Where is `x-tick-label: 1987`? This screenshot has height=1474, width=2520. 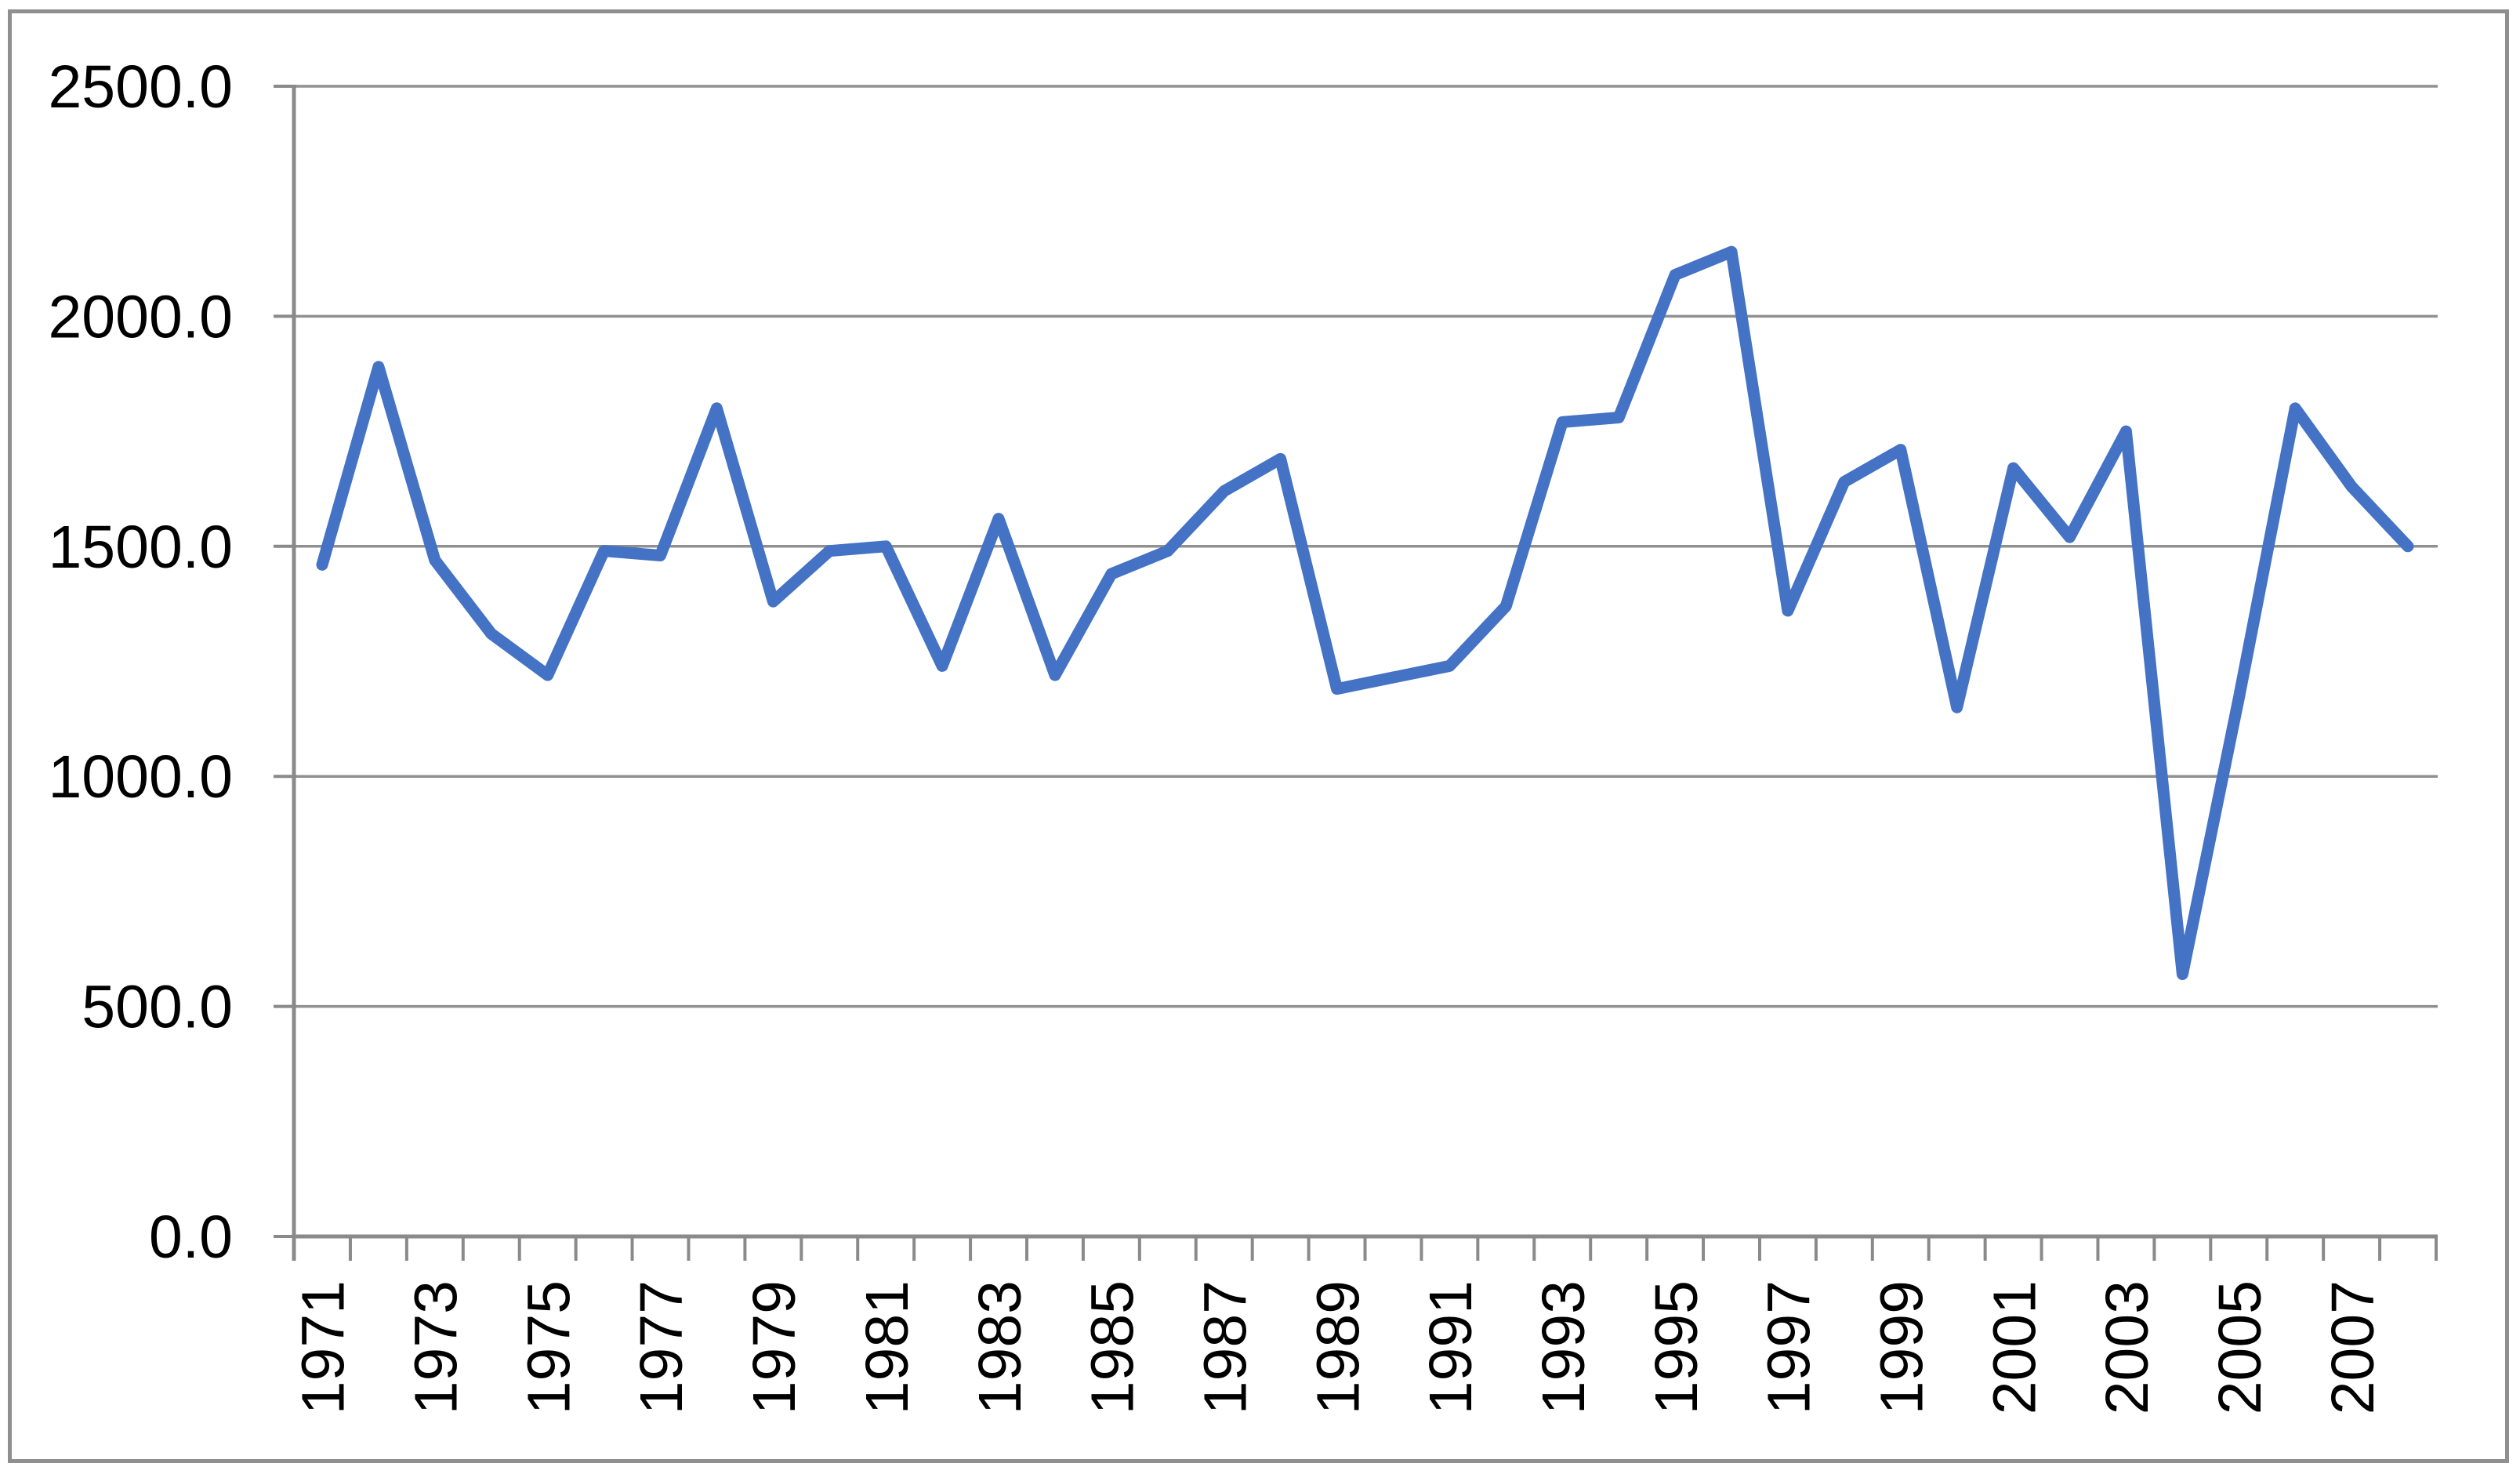 x-tick-label: 1987 is located at coordinates (1225, 1347).